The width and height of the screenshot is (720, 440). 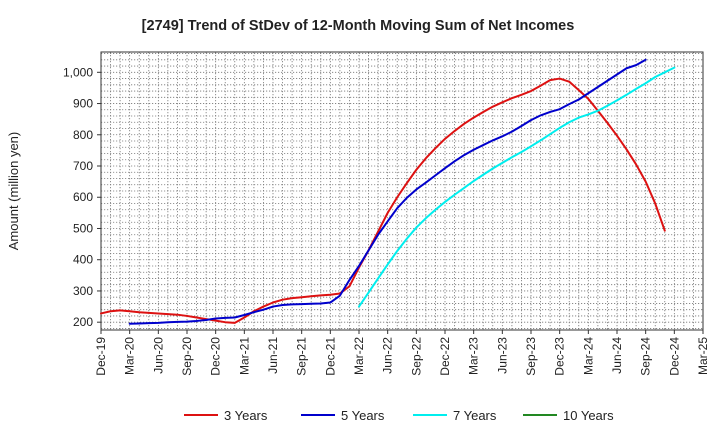 What do you see at coordinates (246, 415) in the screenshot?
I see `legend-label-3-years: 3 Years` at bounding box center [246, 415].